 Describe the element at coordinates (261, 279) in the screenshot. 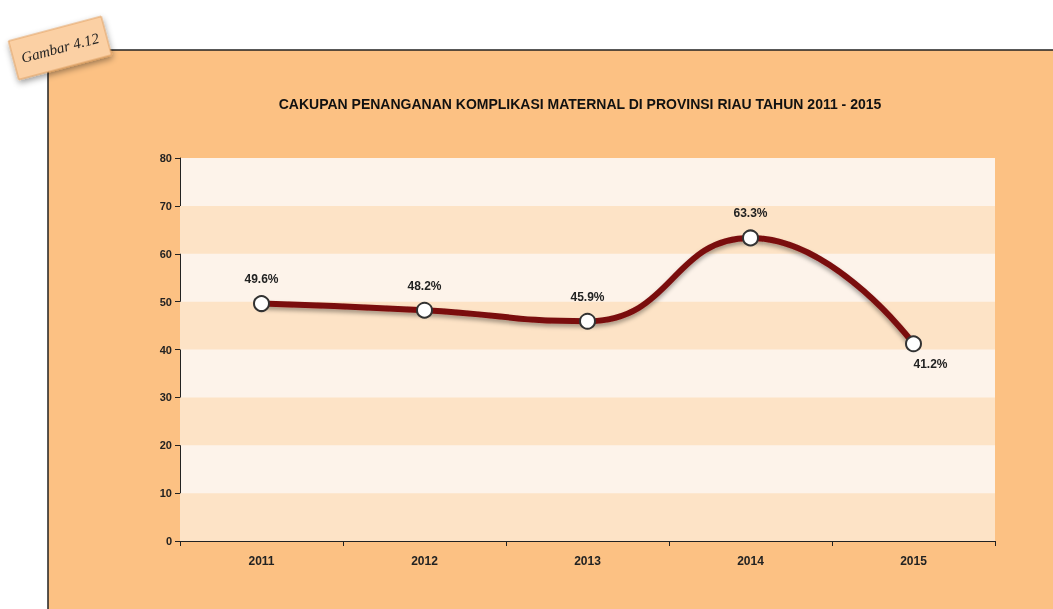

I see `data-label: 49.6%` at that location.